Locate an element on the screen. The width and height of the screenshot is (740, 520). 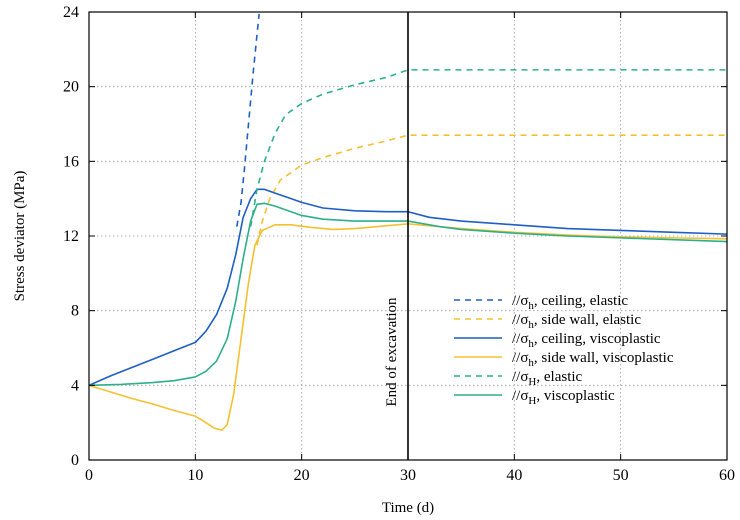
end-of-excavation-label: End of excavation is located at coordinates (392, 352).